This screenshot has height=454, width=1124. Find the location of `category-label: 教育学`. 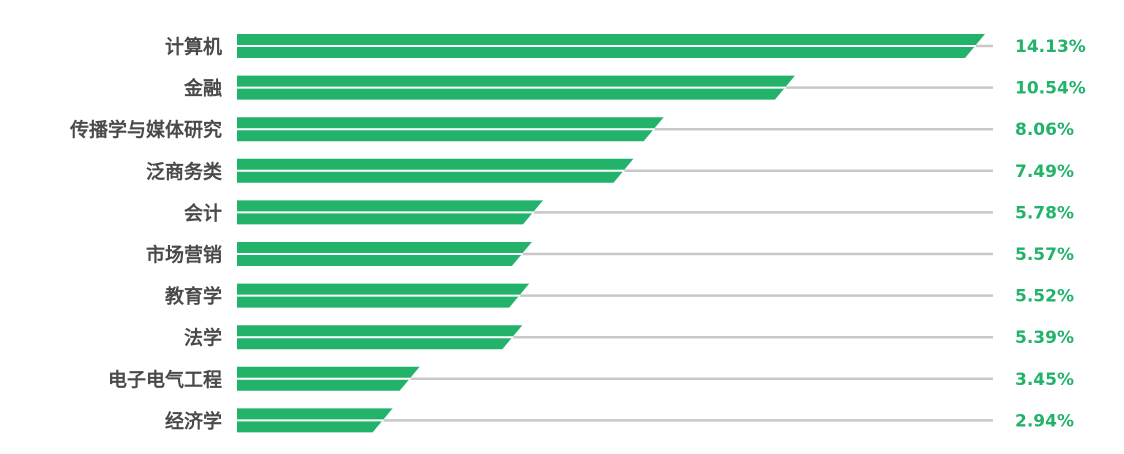

category-label: 教育学 is located at coordinates (193, 296).